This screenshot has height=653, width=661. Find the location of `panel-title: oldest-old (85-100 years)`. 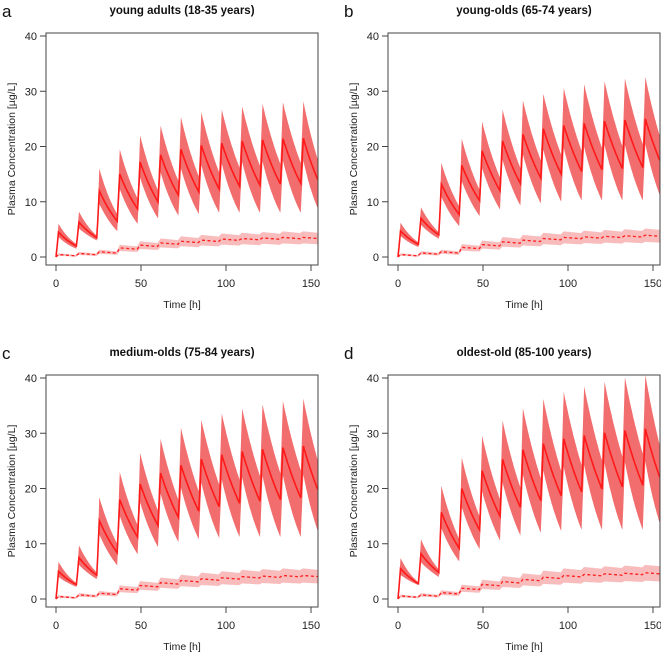

panel-title: oldest-old (85-100 years) is located at coordinates (524, 353).